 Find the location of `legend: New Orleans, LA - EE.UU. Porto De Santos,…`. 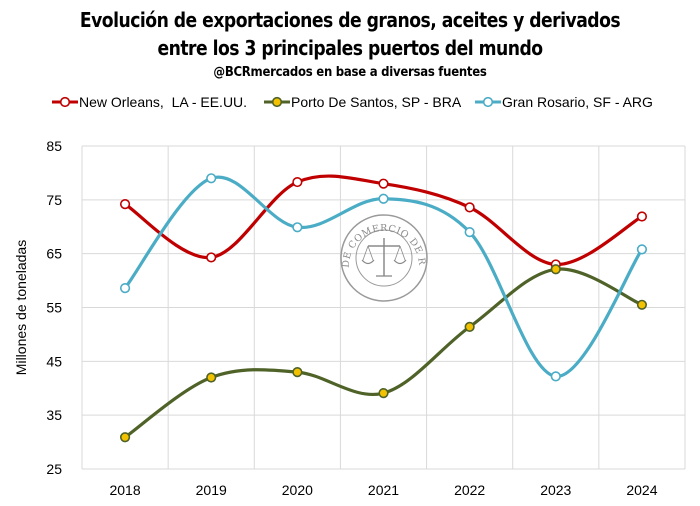

legend: New Orleans, LA - EE.UU. Porto De Santos,… is located at coordinates (352, 102).